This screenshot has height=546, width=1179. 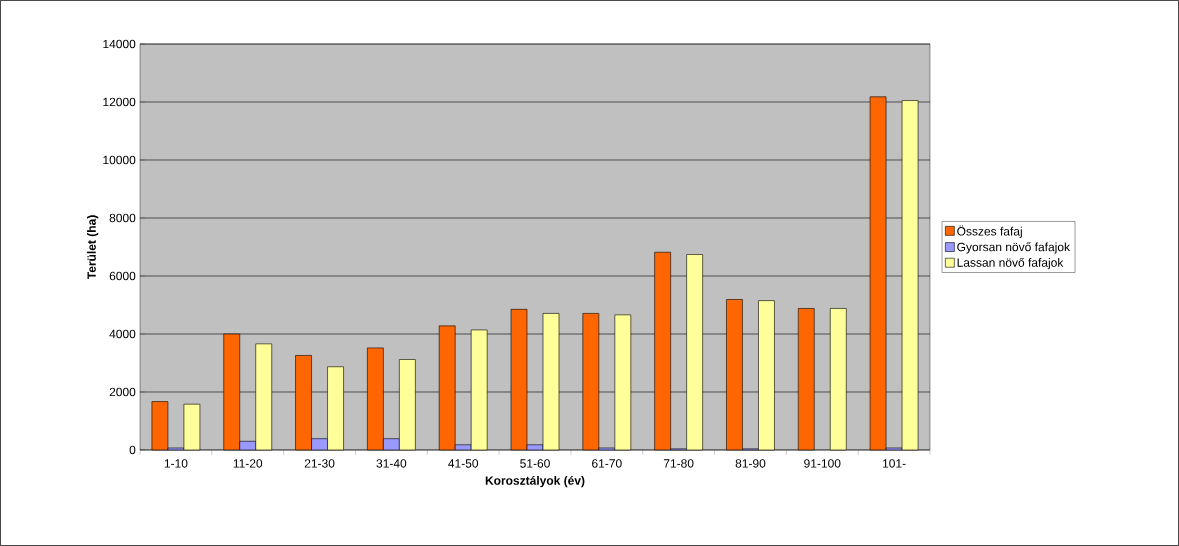 I want to click on y-tick-label: 14000, so click(x=119, y=44).